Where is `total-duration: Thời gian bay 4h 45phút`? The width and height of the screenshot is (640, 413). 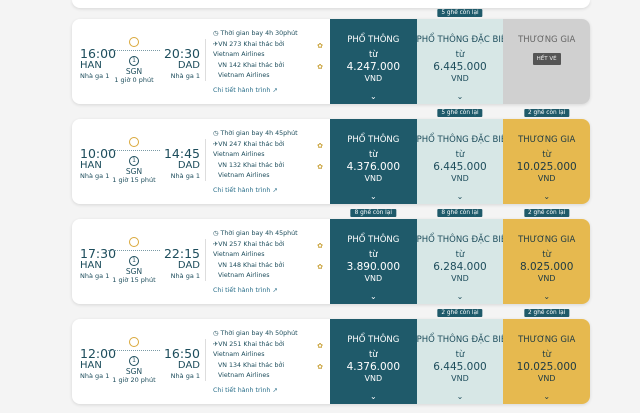 total-duration: Thời gian bay 4h 45phút is located at coordinates (259, 133).